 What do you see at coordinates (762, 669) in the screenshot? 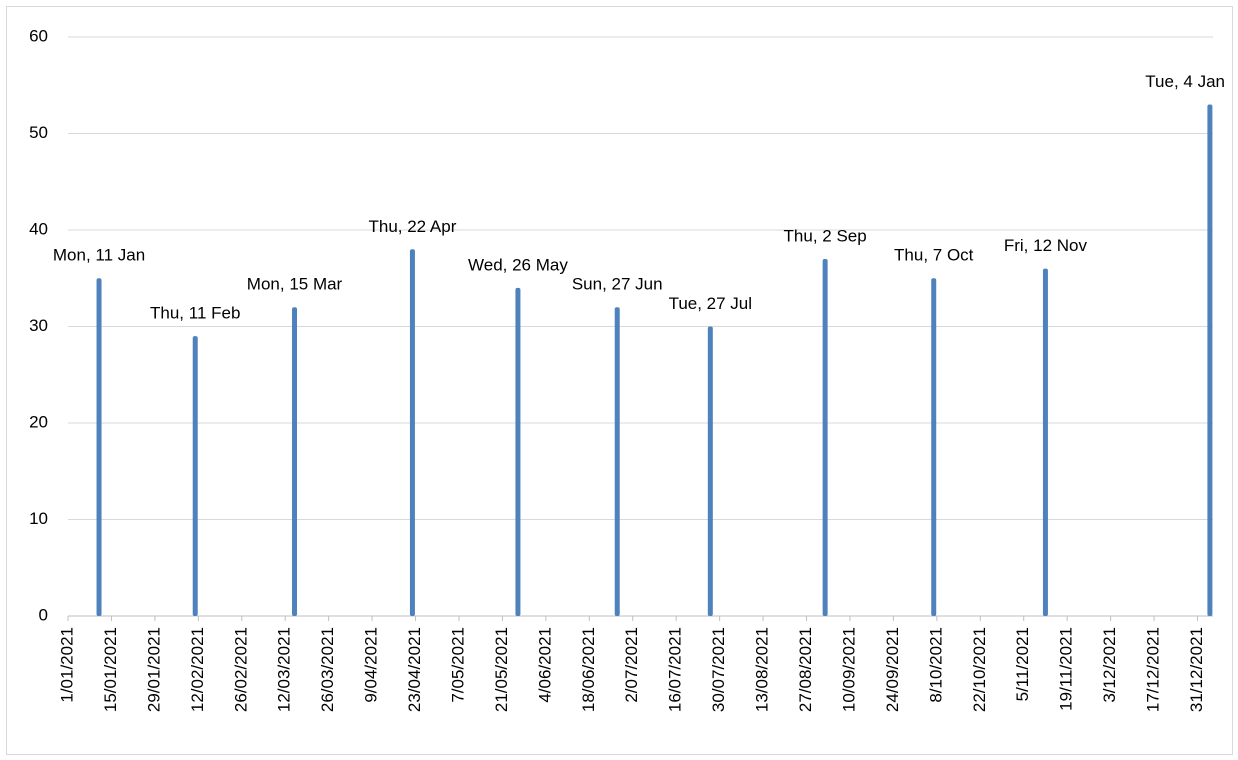
I see `x-tick-label: 13/08/2021` at bounding box center [762, 669].